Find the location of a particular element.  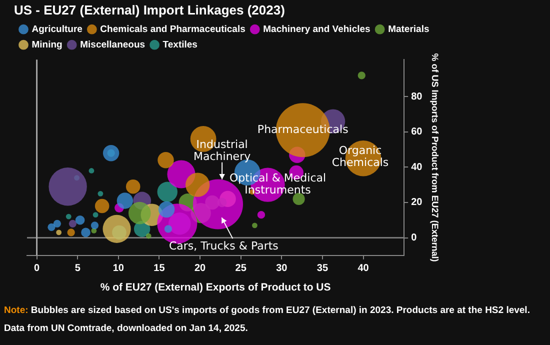

legend-label: Agriculture is located at coordinates (57, 29).